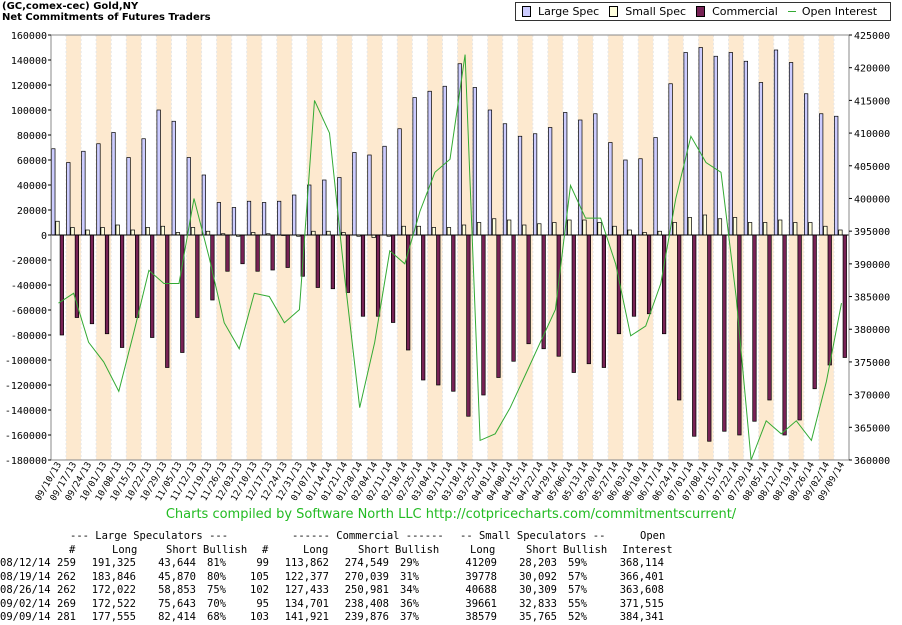 The image size is (902, 625). I want to click on legend-label-open-interest: Open Interest, so click(839, 11).